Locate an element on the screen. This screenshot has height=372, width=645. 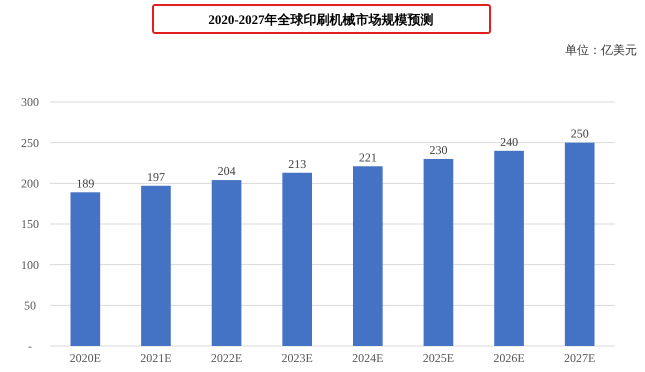
y-tick-label: 50 is located at coordinates (30, 305).